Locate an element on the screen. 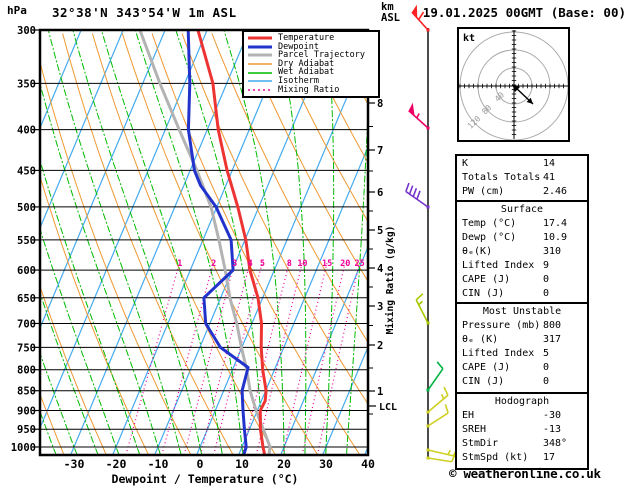  copyright-credit: © weatheronline.co.uk is located at coordinates (525, 473).